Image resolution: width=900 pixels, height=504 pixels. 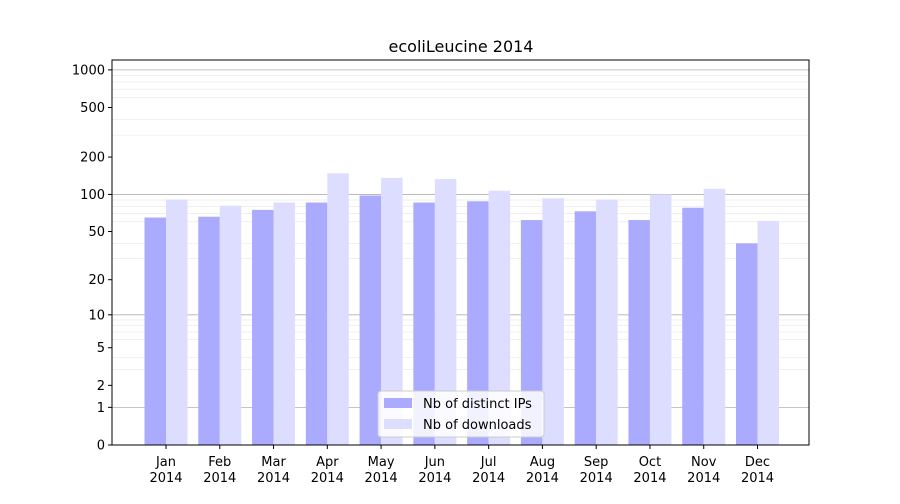 I want to click on x-tick-label-month: Dec, so click(x=757, y=462).